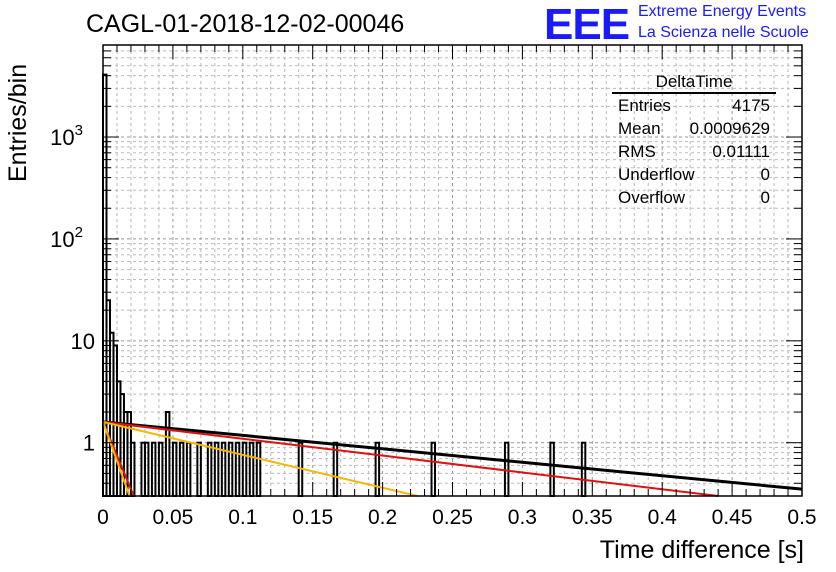 The image size is (836, 572). What do you see at coordinates (751, 105) in the screenshot?
I see `stats-value: 4175` at bounding box center [751, 105].